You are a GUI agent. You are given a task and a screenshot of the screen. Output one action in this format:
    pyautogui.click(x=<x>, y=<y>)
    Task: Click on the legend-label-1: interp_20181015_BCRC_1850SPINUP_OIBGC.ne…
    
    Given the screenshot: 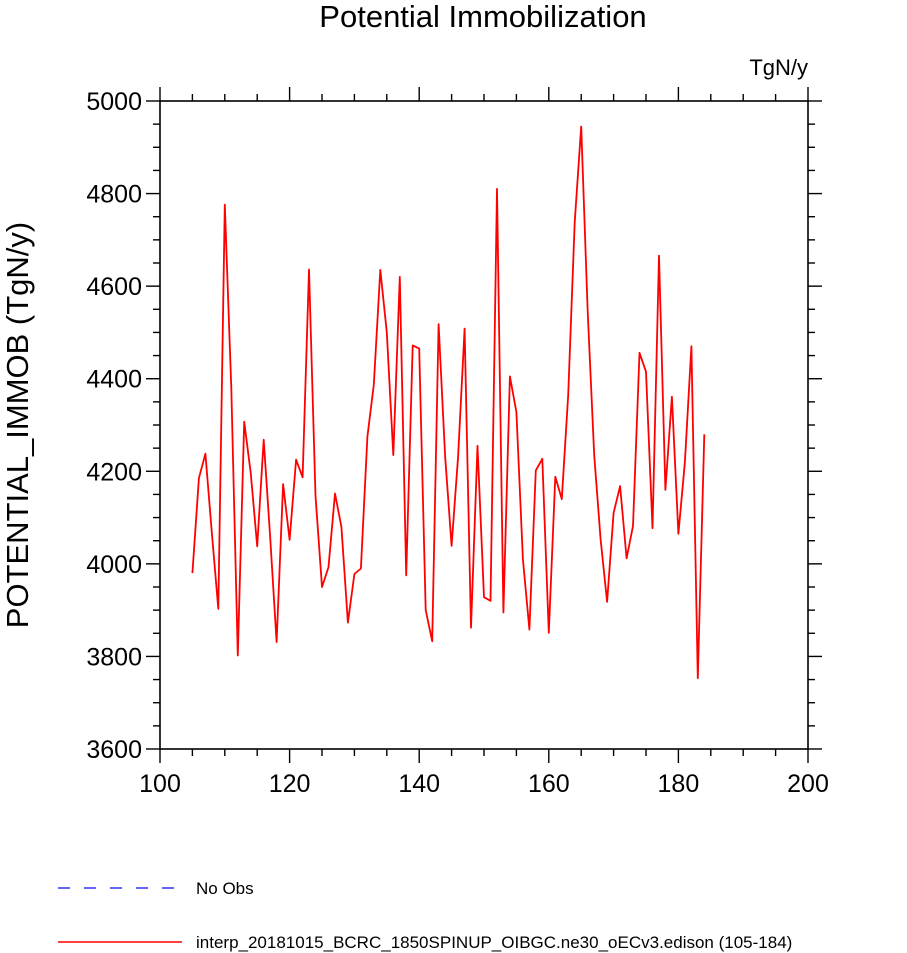 What is the action you would take?
    pyautogui.click(x=494, y=942)
    